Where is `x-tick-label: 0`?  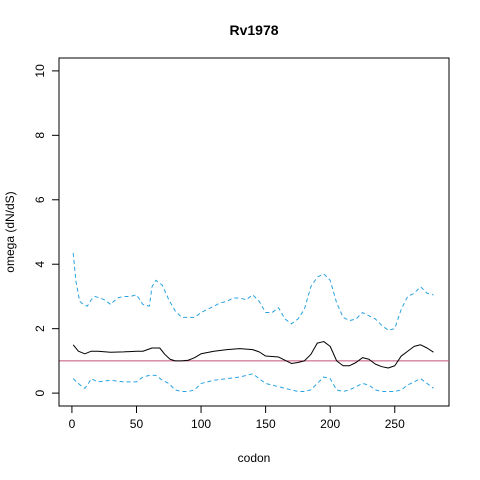 x-tick-label: 0 is located at coordinates (72, 424).